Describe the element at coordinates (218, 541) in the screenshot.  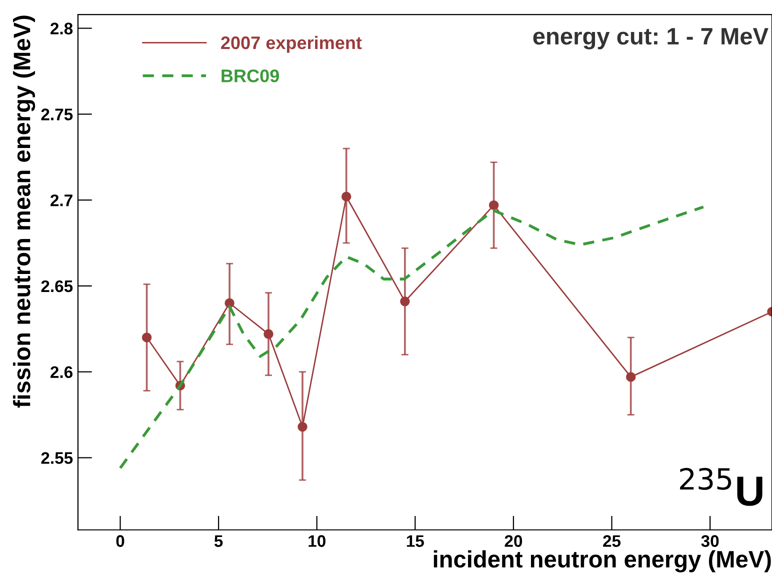
I see `x-tick-label: 5` at that location.